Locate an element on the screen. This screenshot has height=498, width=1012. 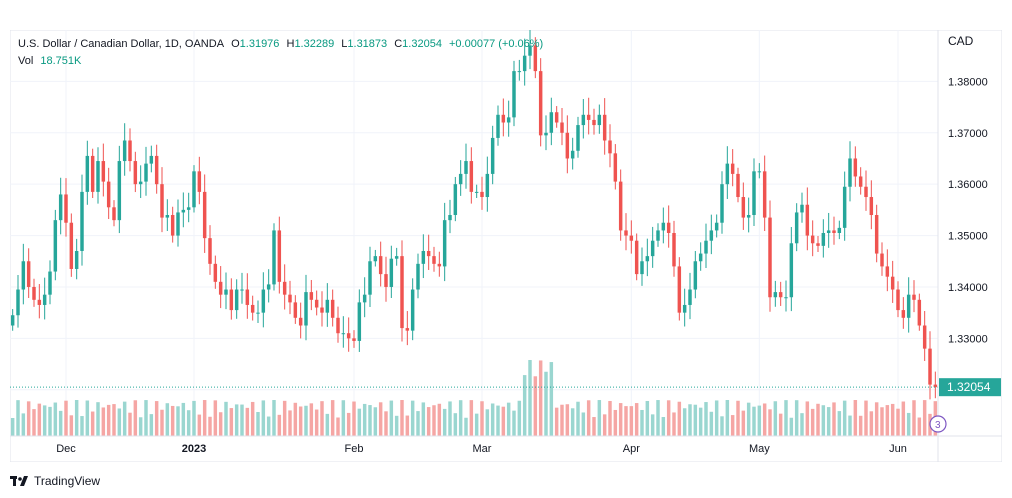
tradingview-logo-icon is located at coordinates (19, 481).